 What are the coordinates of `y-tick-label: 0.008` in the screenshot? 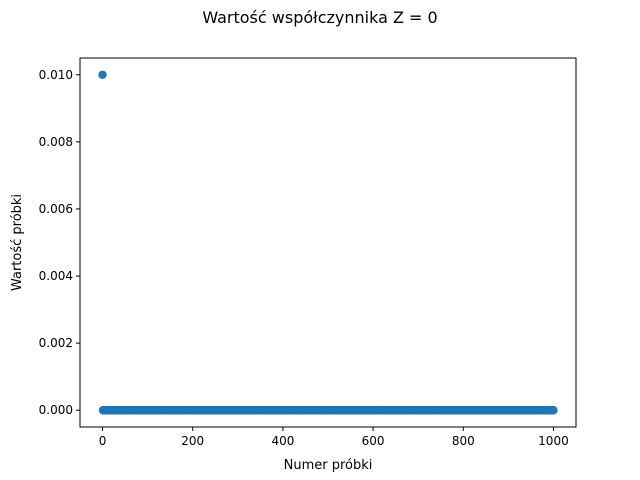 It's located at (56, 142).